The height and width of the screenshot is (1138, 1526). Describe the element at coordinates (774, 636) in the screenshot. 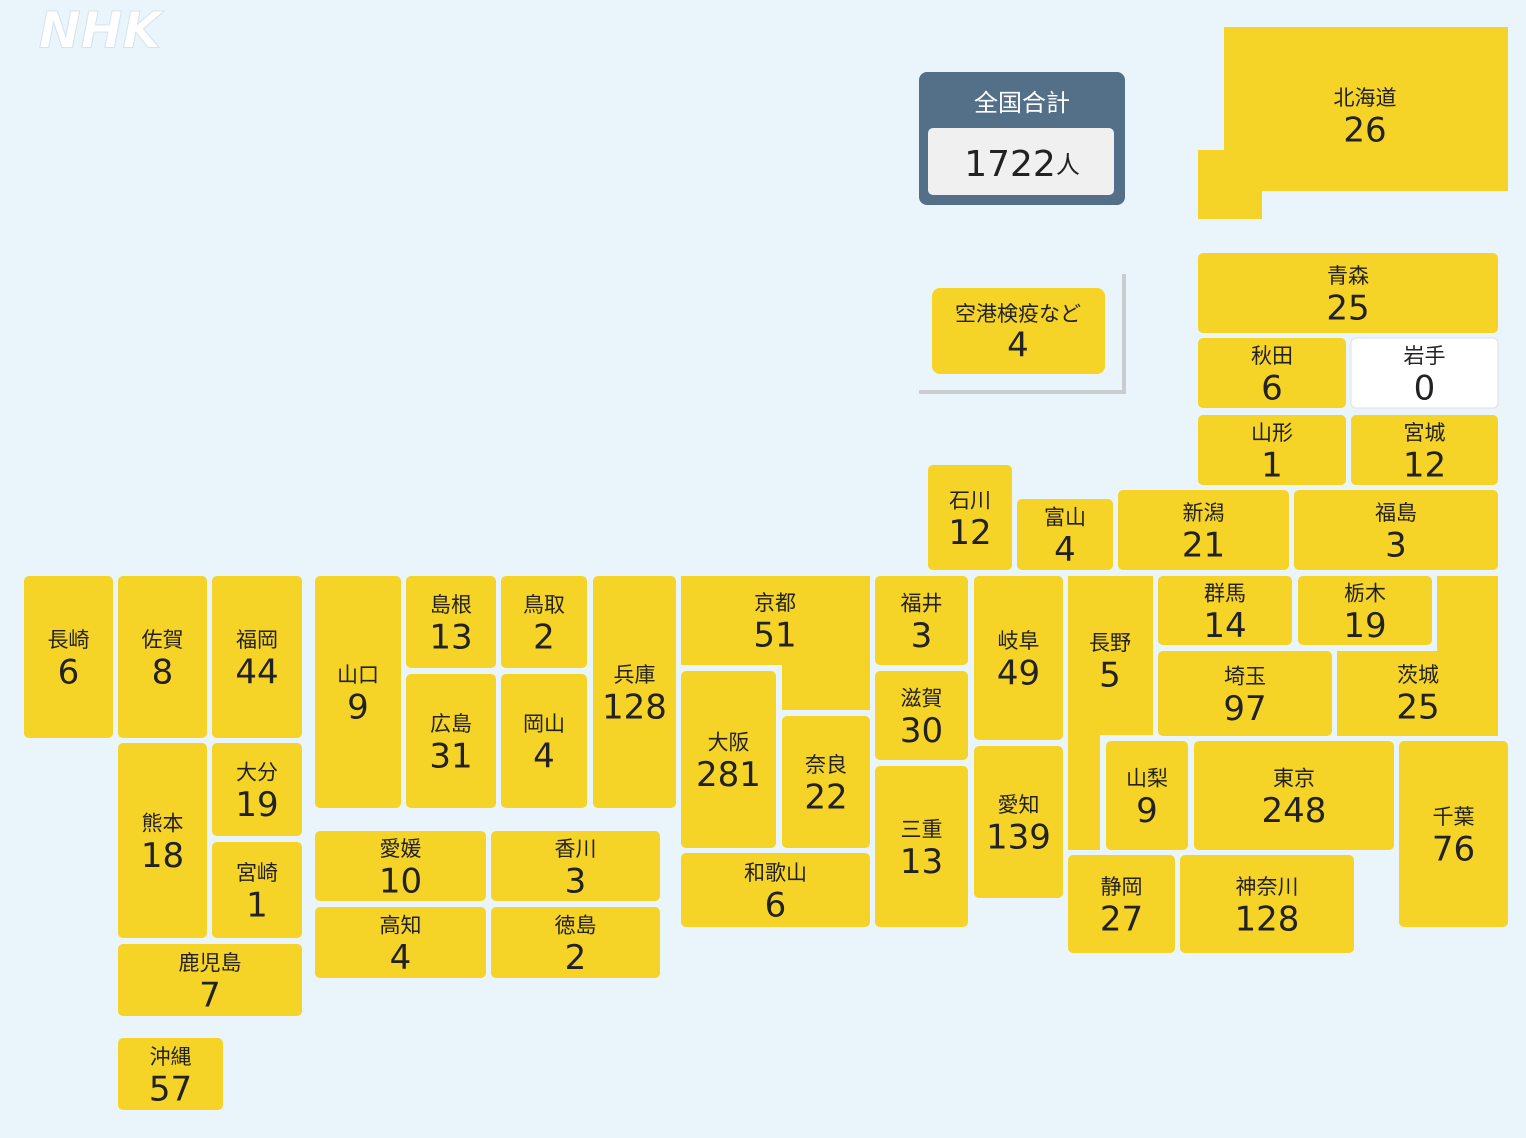

I see `prefecture-value: 51` at that location.